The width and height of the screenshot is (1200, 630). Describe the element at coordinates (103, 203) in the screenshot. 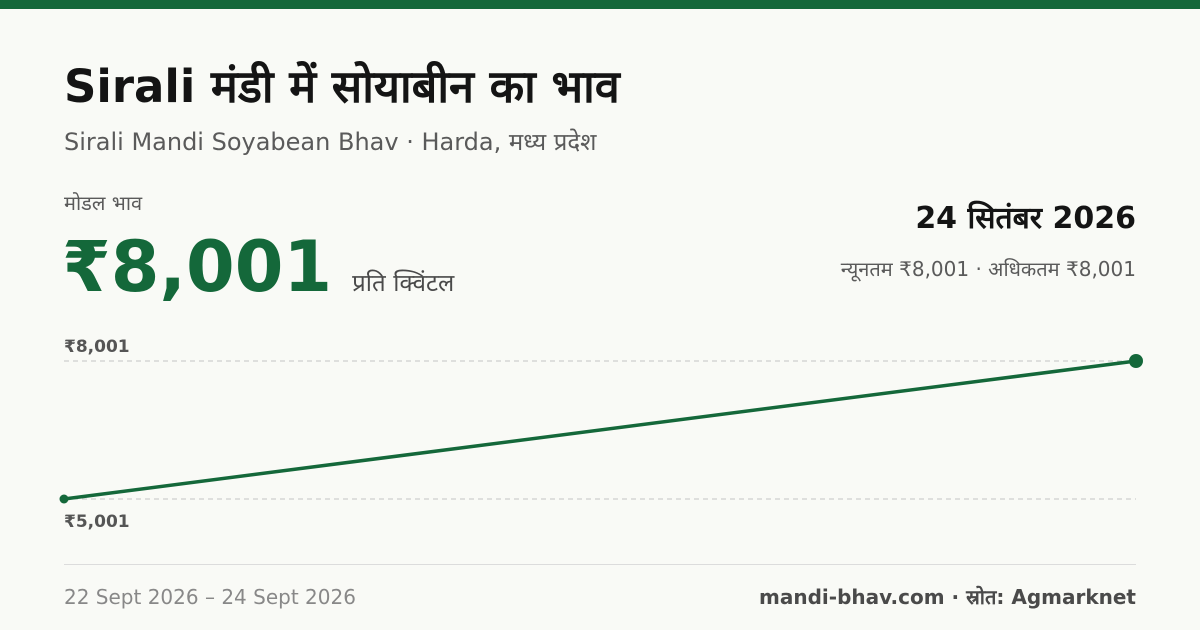

I see `modal-price-label: मोडल भाव` at that location.